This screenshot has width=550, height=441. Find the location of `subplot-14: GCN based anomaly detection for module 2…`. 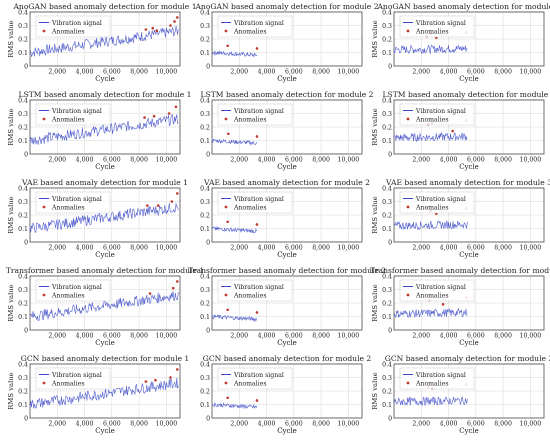

subplot-14: GCN based anomaly detection for module 2… is located at coordinates (285, 394).